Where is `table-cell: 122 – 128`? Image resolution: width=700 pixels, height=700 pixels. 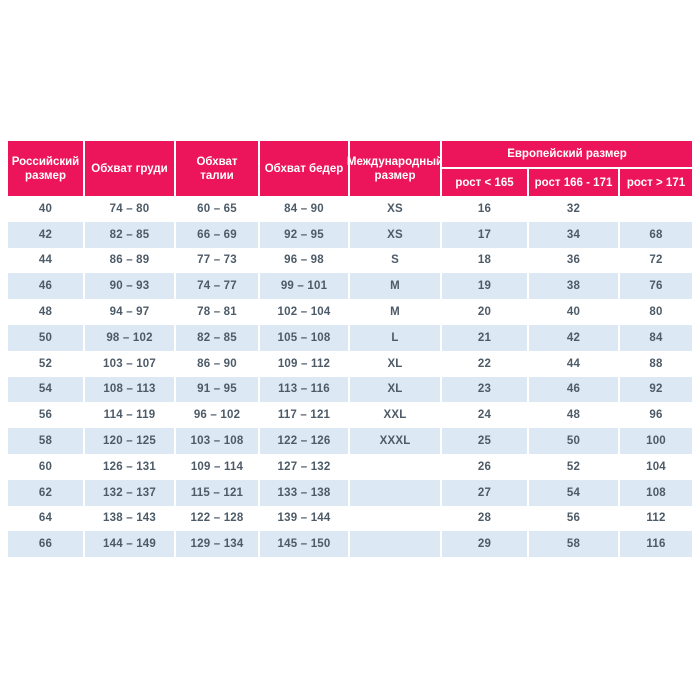 table-cell: 122 – 128 is located at coordinates (217, 518).